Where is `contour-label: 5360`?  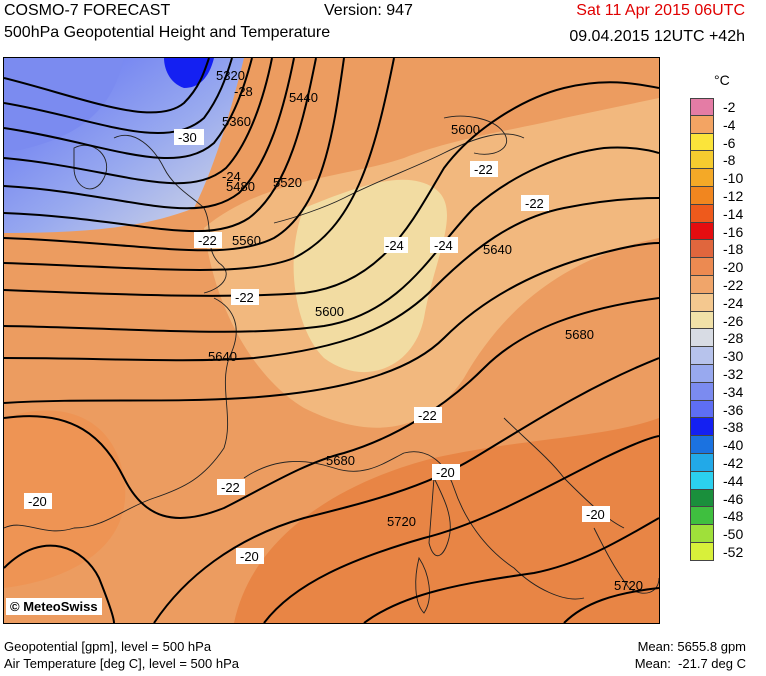 contour-label: 5360 is located at coordinates (236, 121).